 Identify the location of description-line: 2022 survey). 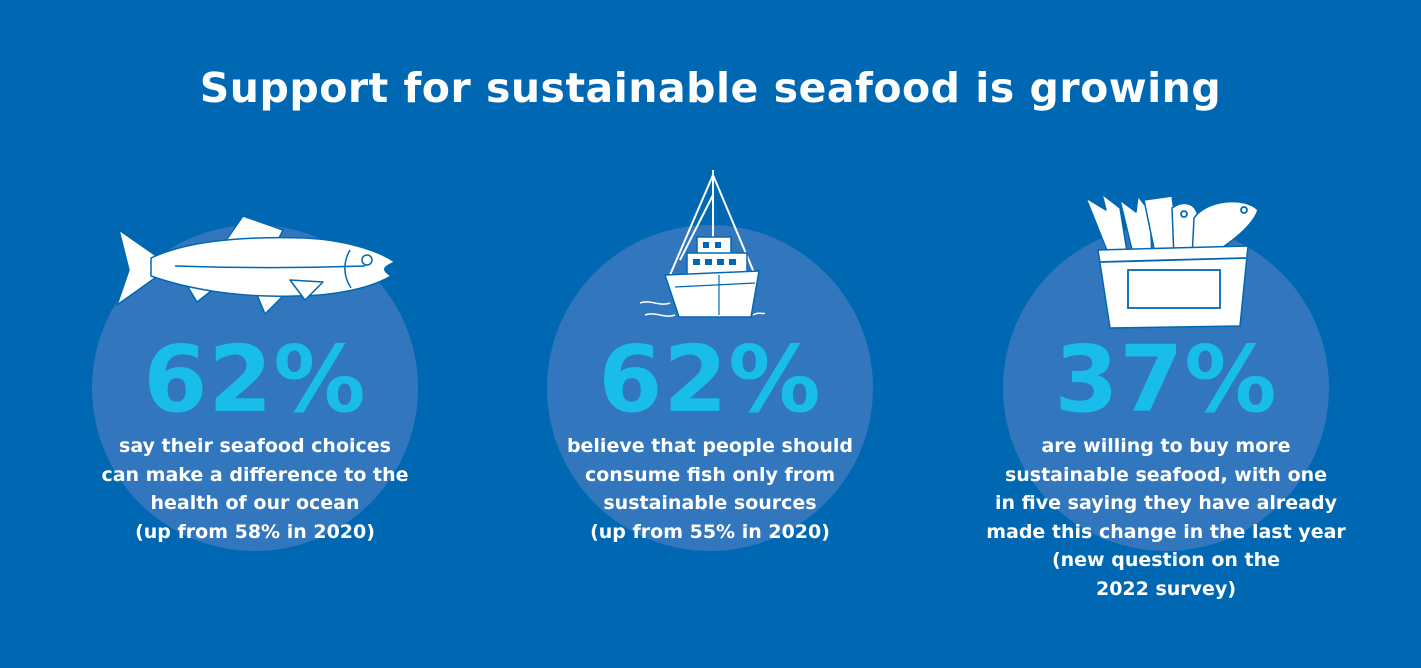
(1166, 588).